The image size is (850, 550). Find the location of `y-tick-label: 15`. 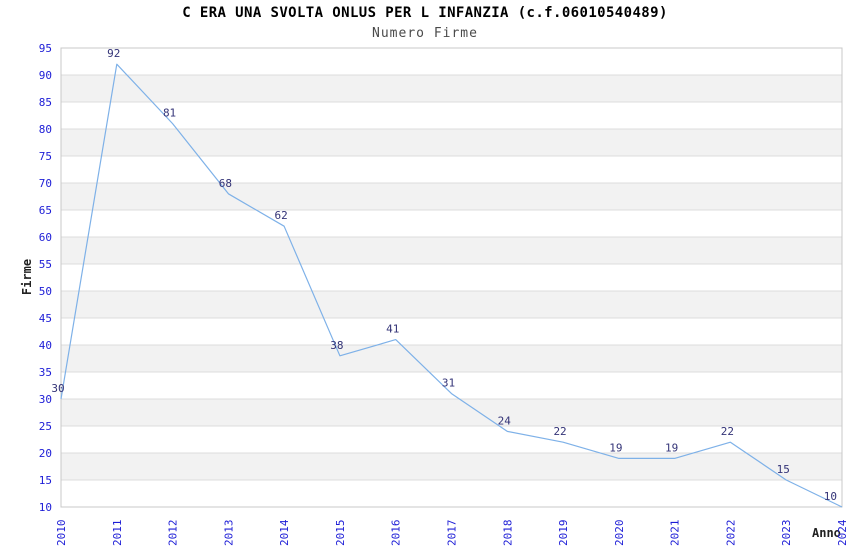

y-tick-label: 15 is located at coordinates (45, 480).